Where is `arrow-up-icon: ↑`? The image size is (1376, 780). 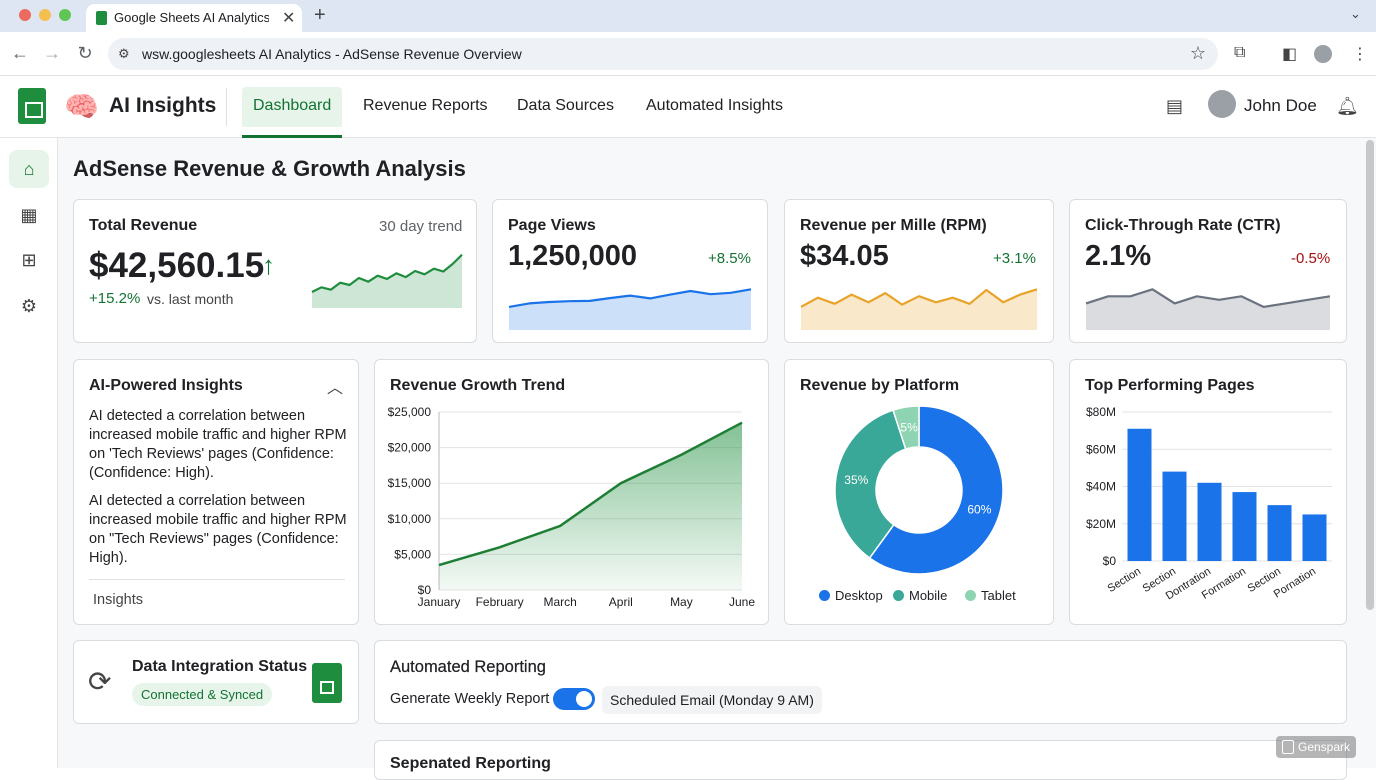 arrow-up-icon: ↑ is located at coordinates (268, 265).